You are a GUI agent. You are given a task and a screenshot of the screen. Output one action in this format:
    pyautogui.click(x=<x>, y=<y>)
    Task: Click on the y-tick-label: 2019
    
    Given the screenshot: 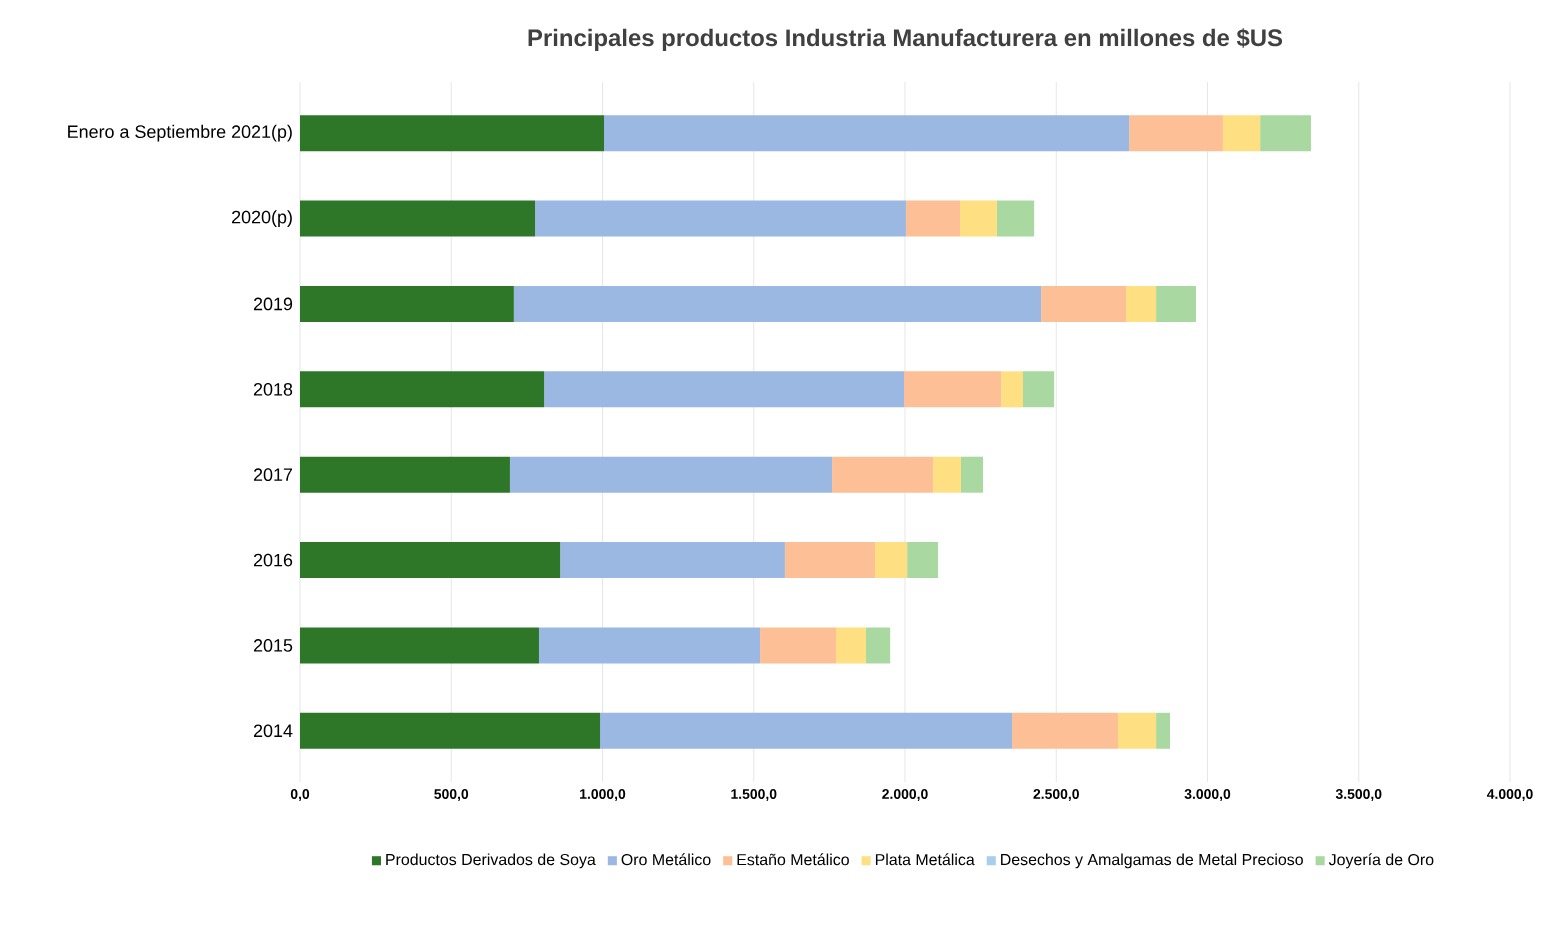 What is the action you would take?
    pyautogui.click(x=273, y=304)
    